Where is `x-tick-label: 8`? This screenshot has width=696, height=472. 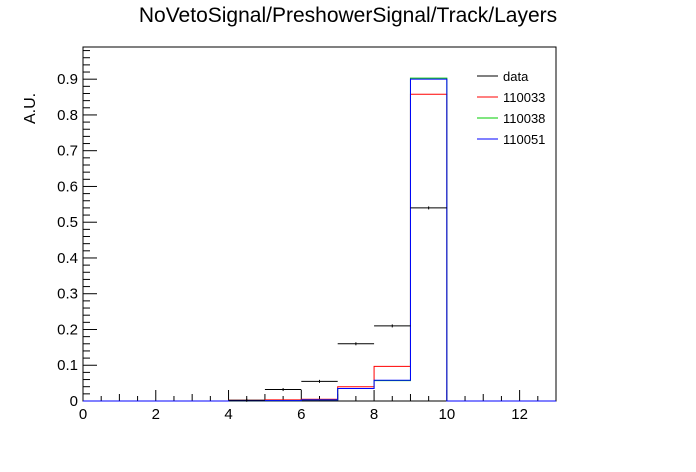
x-tick-label: 8 is located at coordinates (374, 414).